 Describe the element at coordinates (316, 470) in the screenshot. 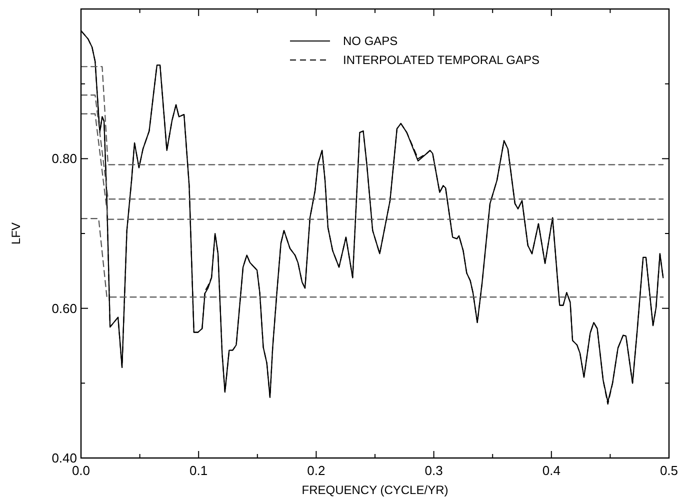

I see `x-tick-label: 0.2` at that location.